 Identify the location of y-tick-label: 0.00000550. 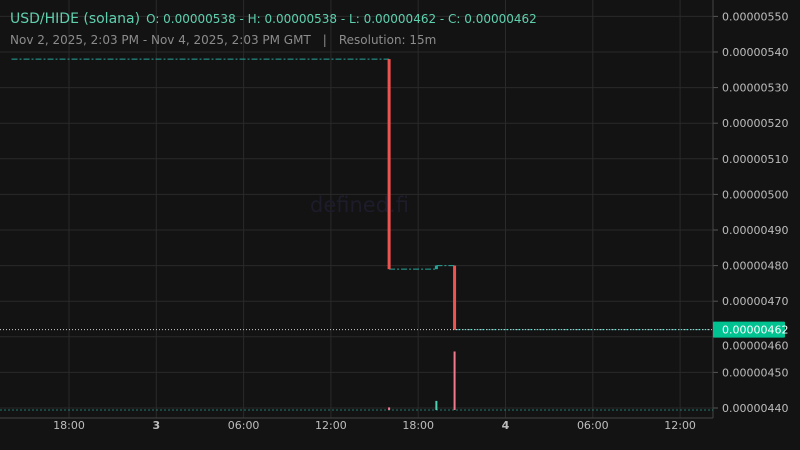
(755, 16).